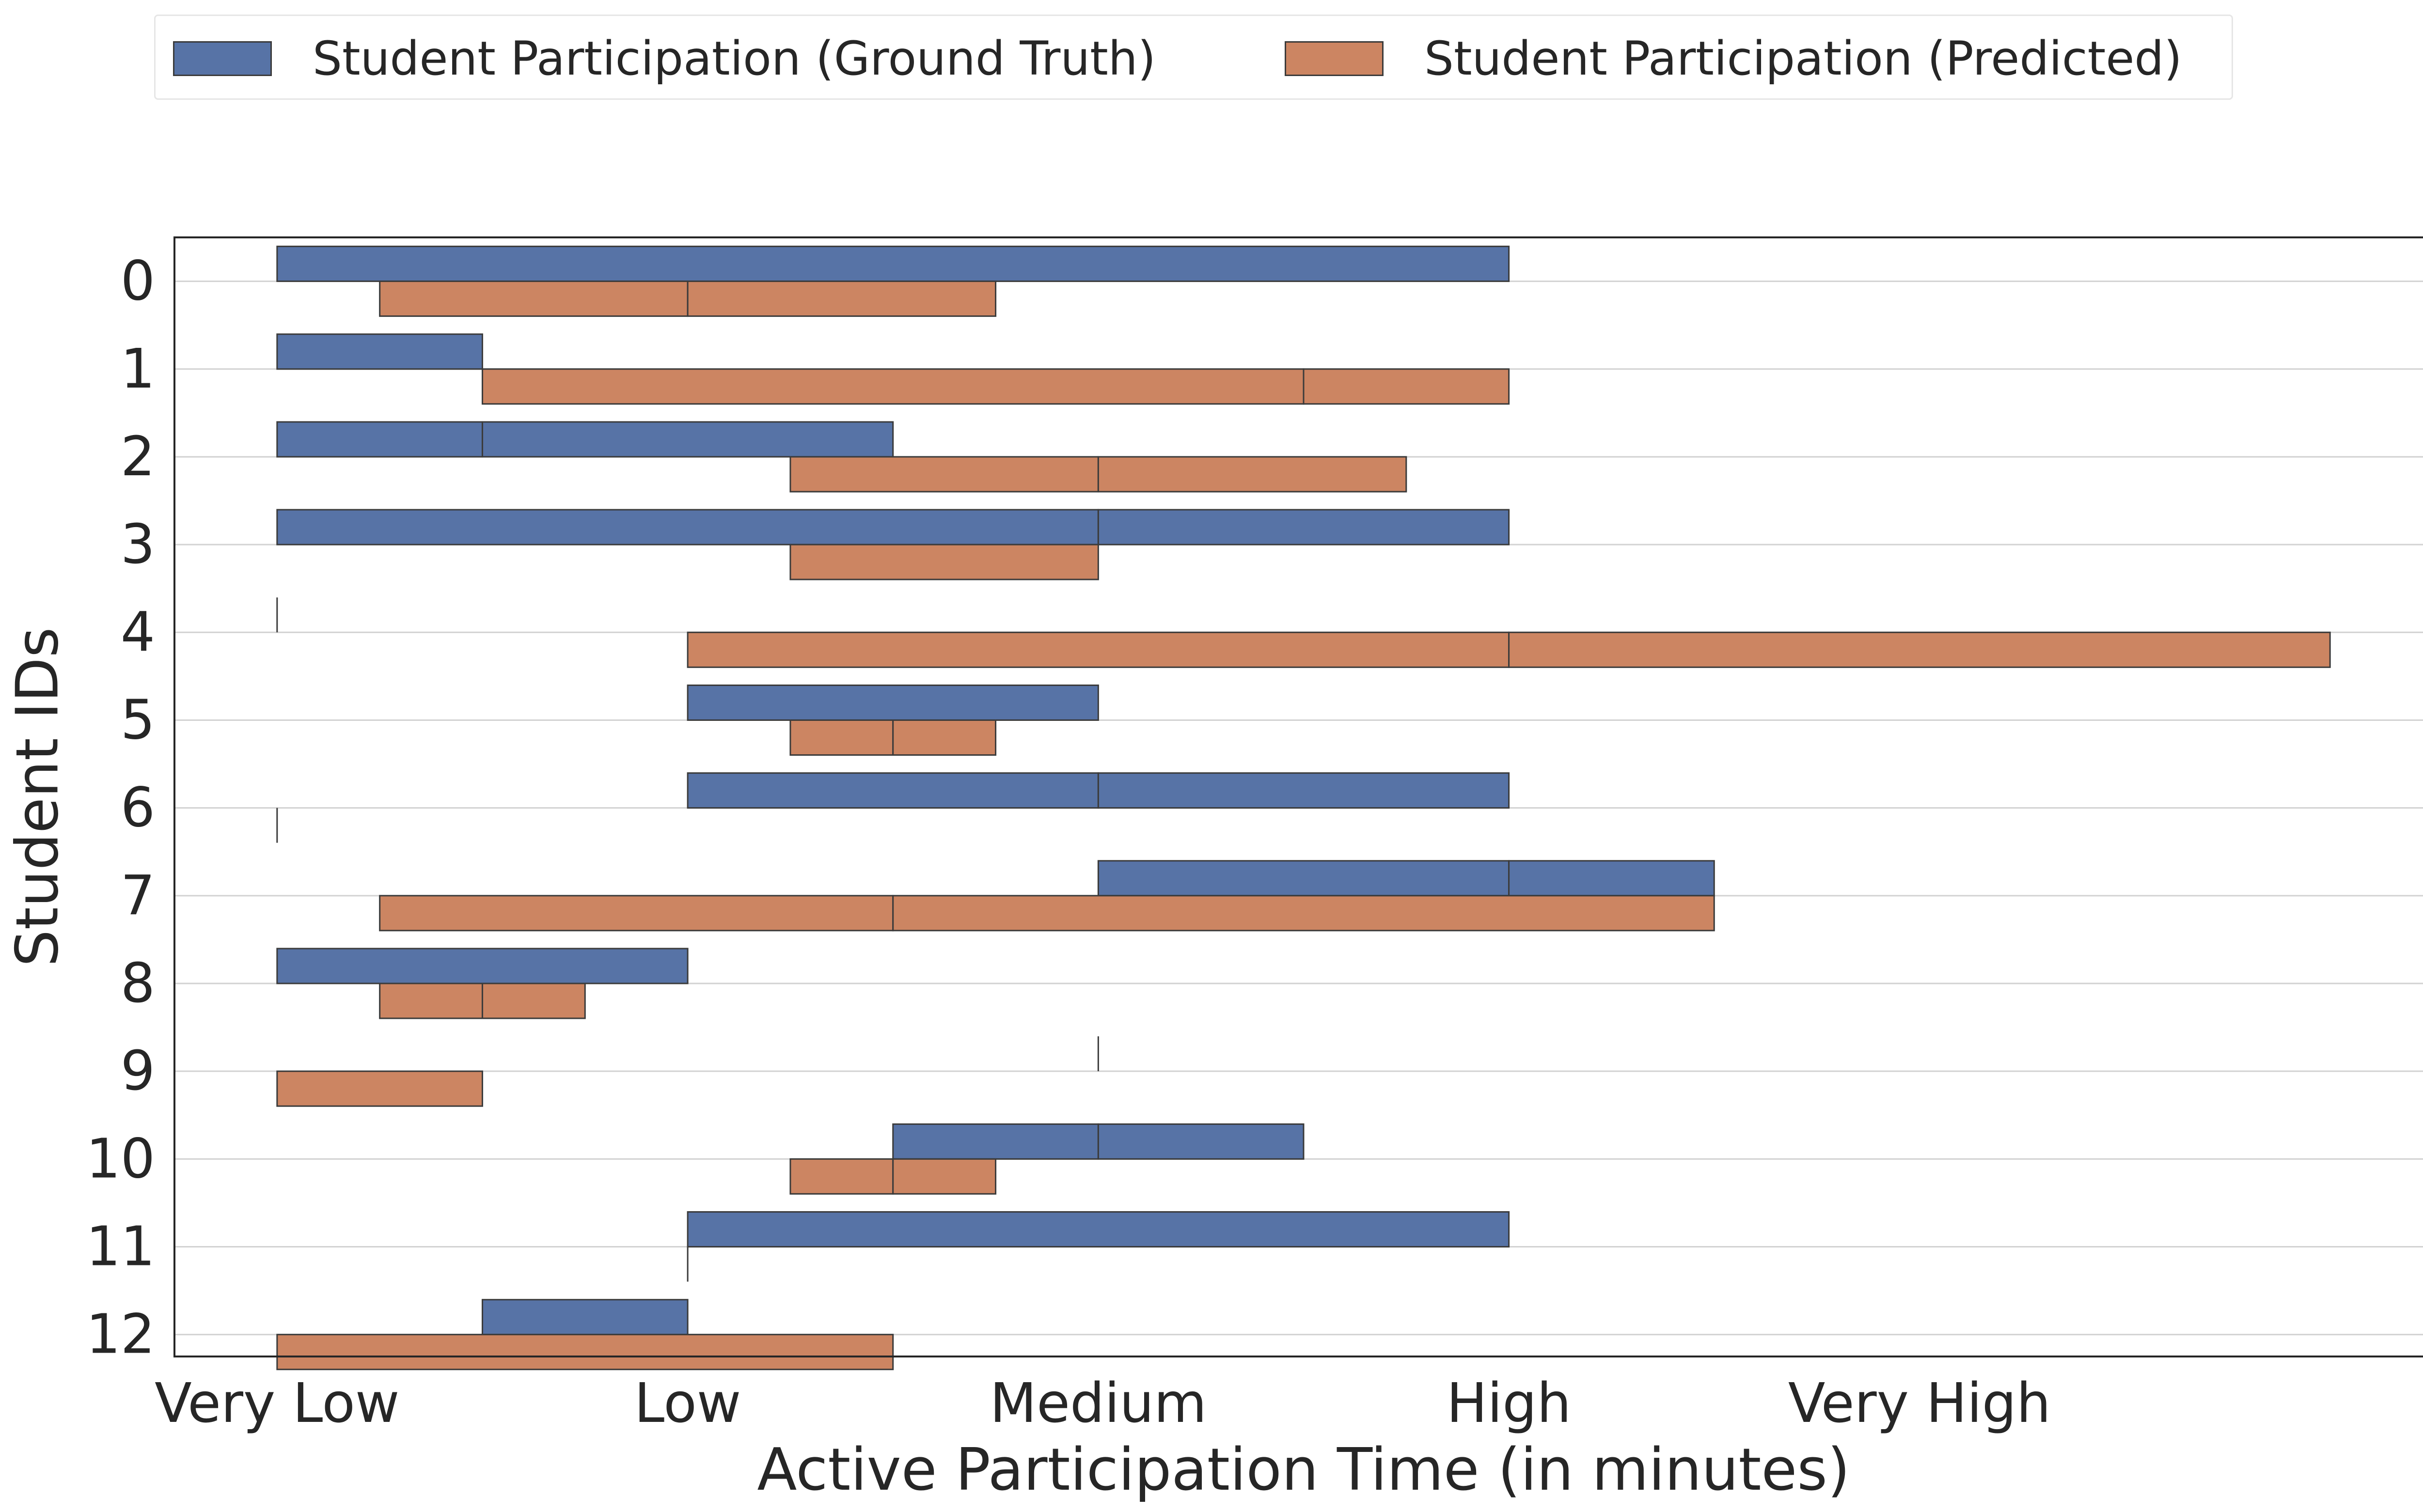 Image resolution: width=2423 pixels, height=1512 pixels. Describe the element at coordinates (138, 544) in the screenshot. I see `y-tick-label-3: 3` at that location.